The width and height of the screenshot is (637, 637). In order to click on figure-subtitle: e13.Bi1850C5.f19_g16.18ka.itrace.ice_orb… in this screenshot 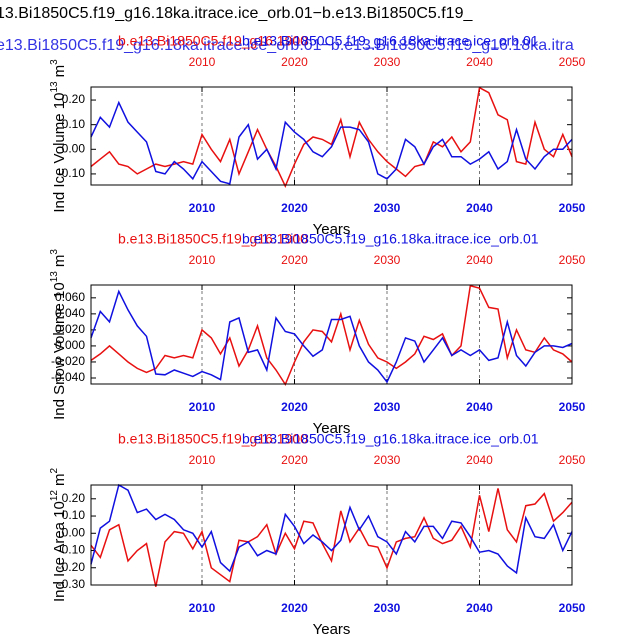, I will do `click(287, 45)`.